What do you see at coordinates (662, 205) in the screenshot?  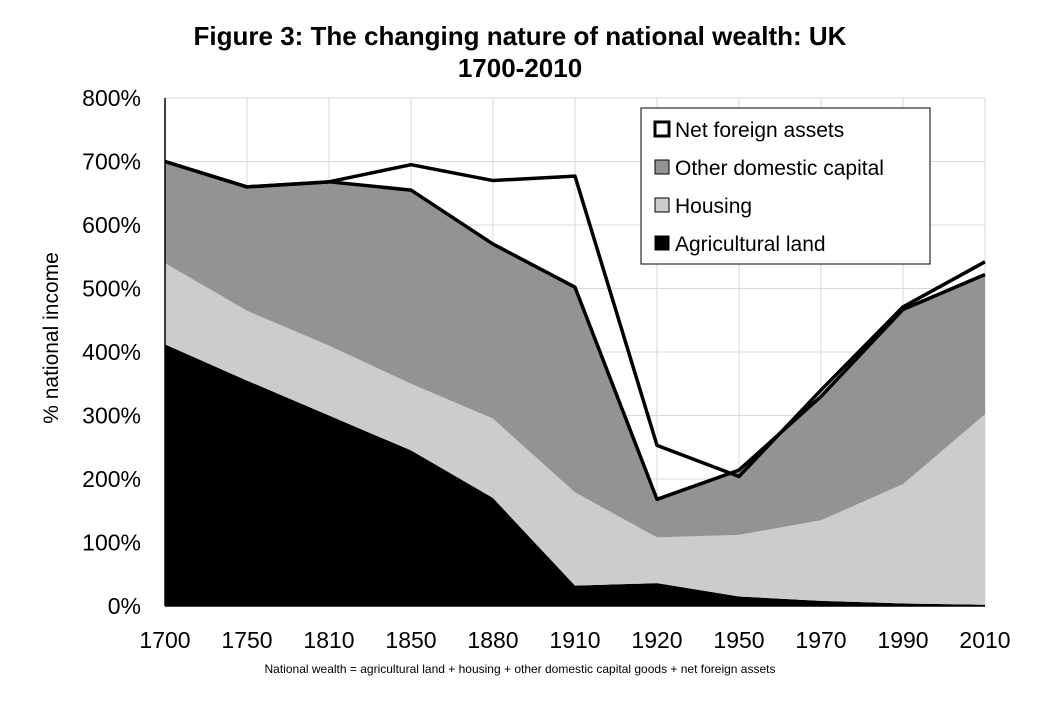 I see `legend-swatch-housing` at bounding box center [662, 205].